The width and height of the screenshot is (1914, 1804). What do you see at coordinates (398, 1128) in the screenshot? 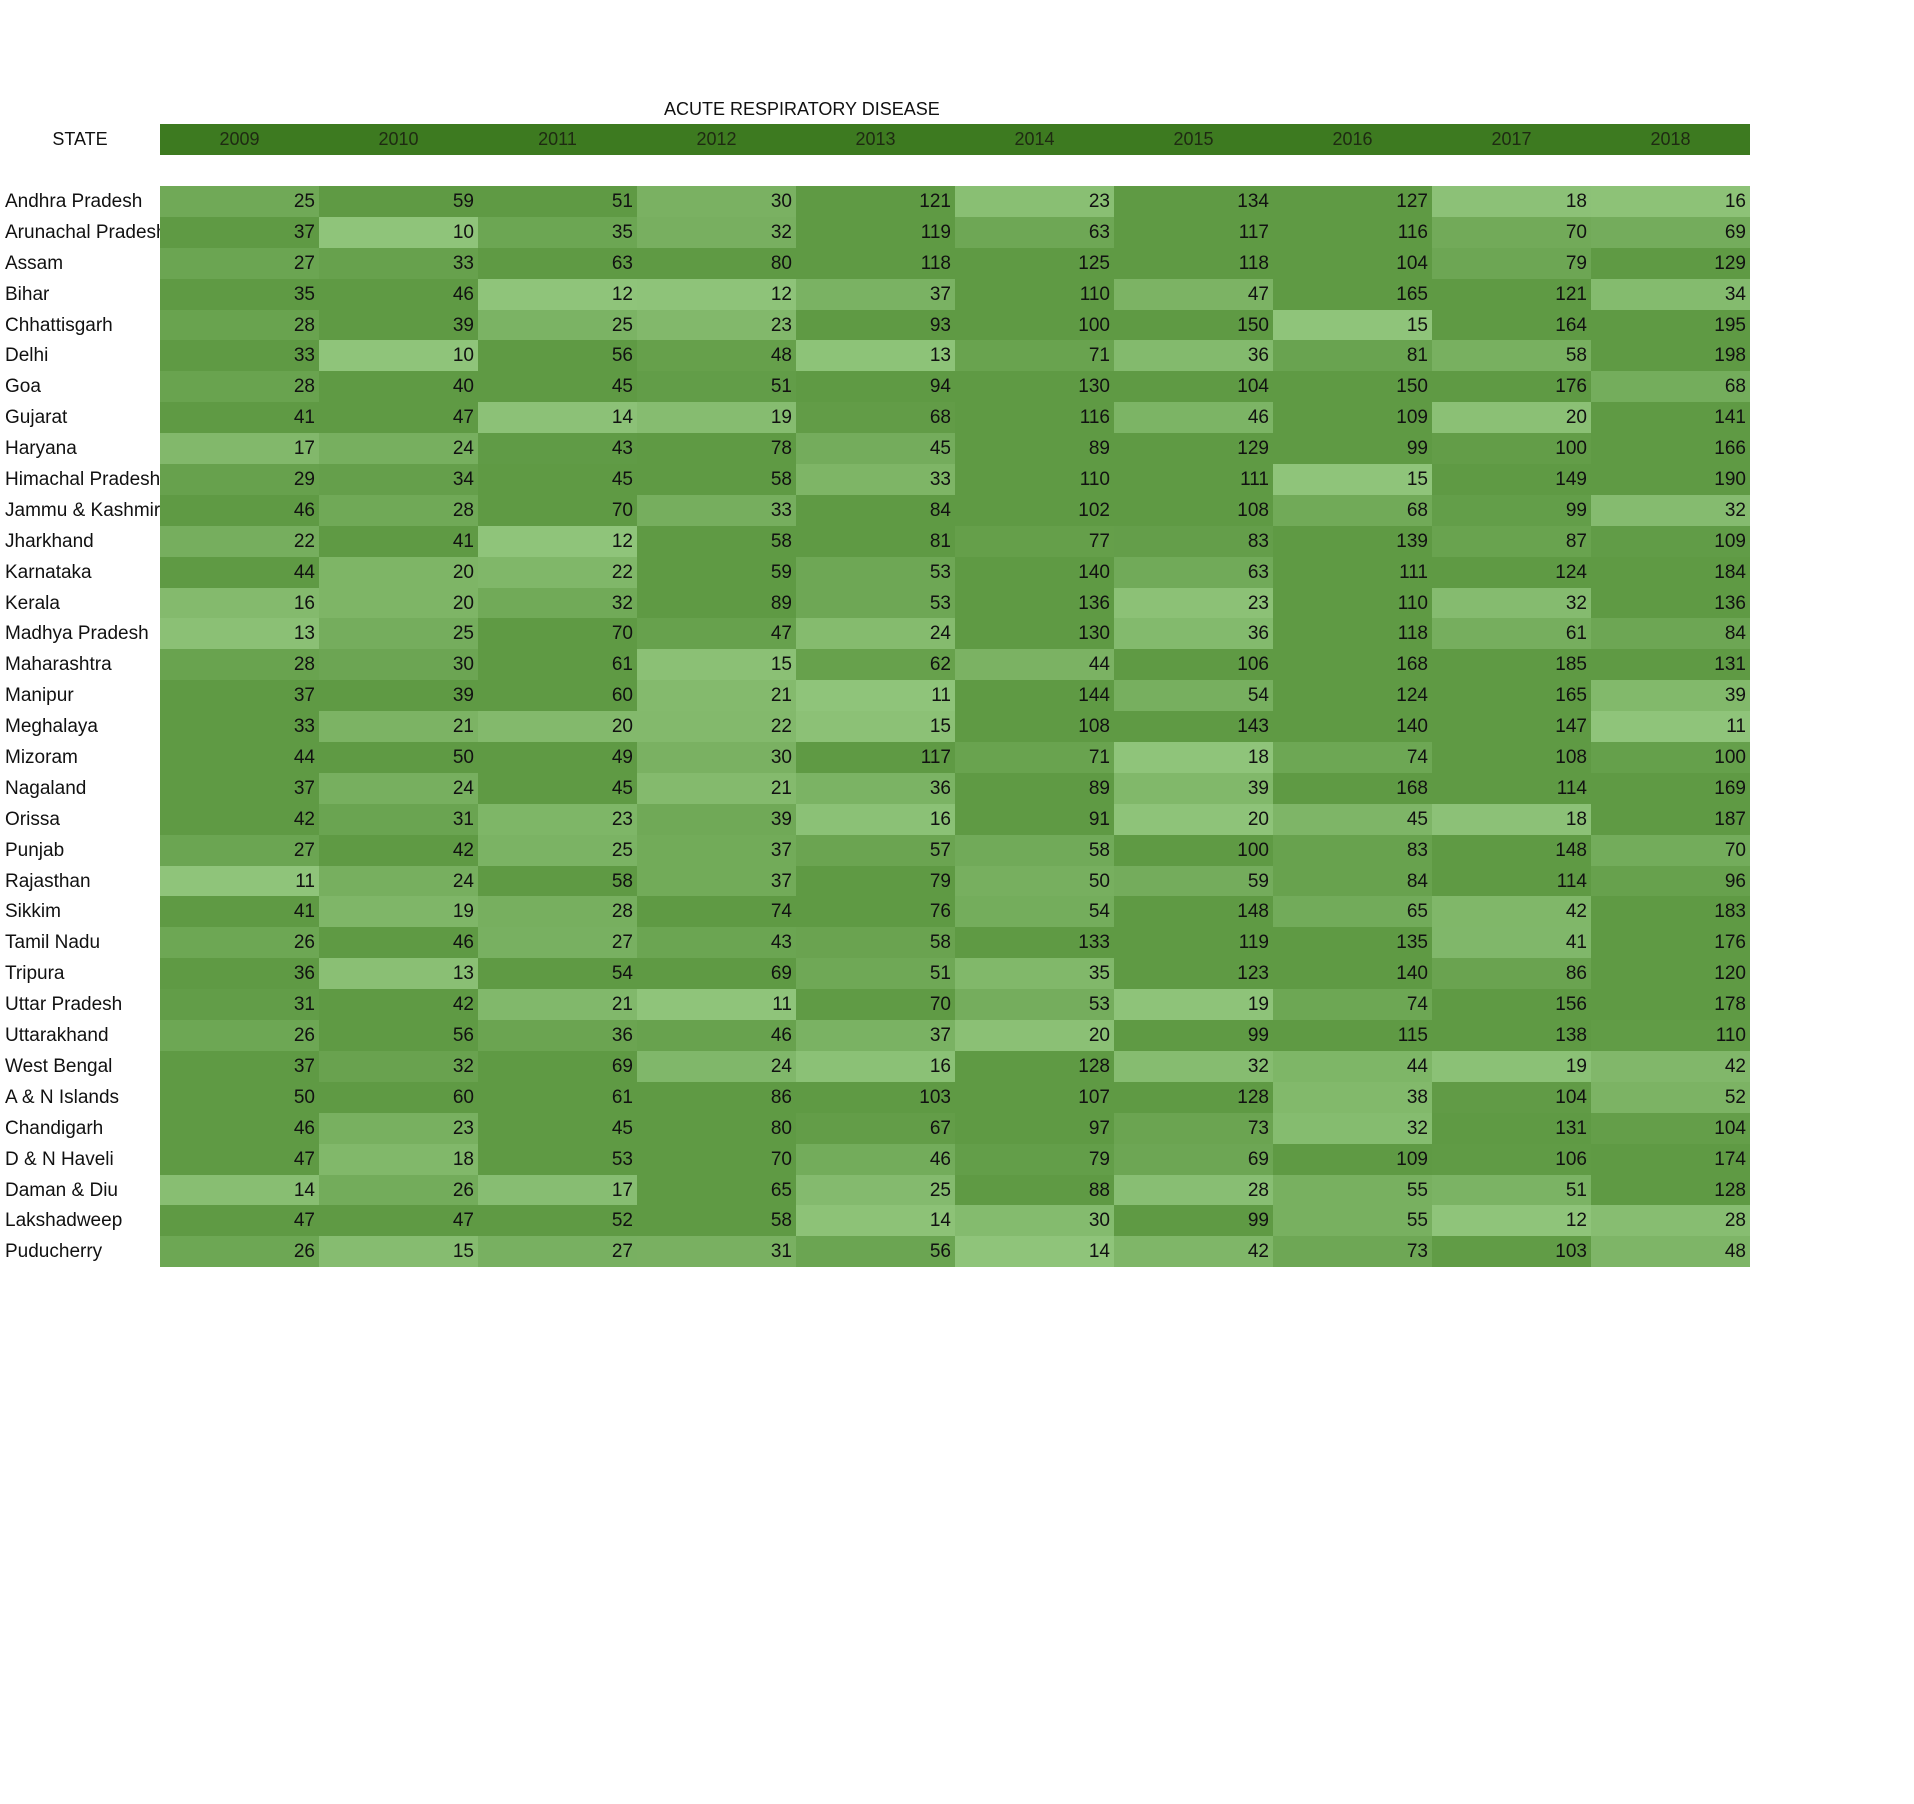
I see `heatmap-cell: 23` at bounding box center [398, 1128].